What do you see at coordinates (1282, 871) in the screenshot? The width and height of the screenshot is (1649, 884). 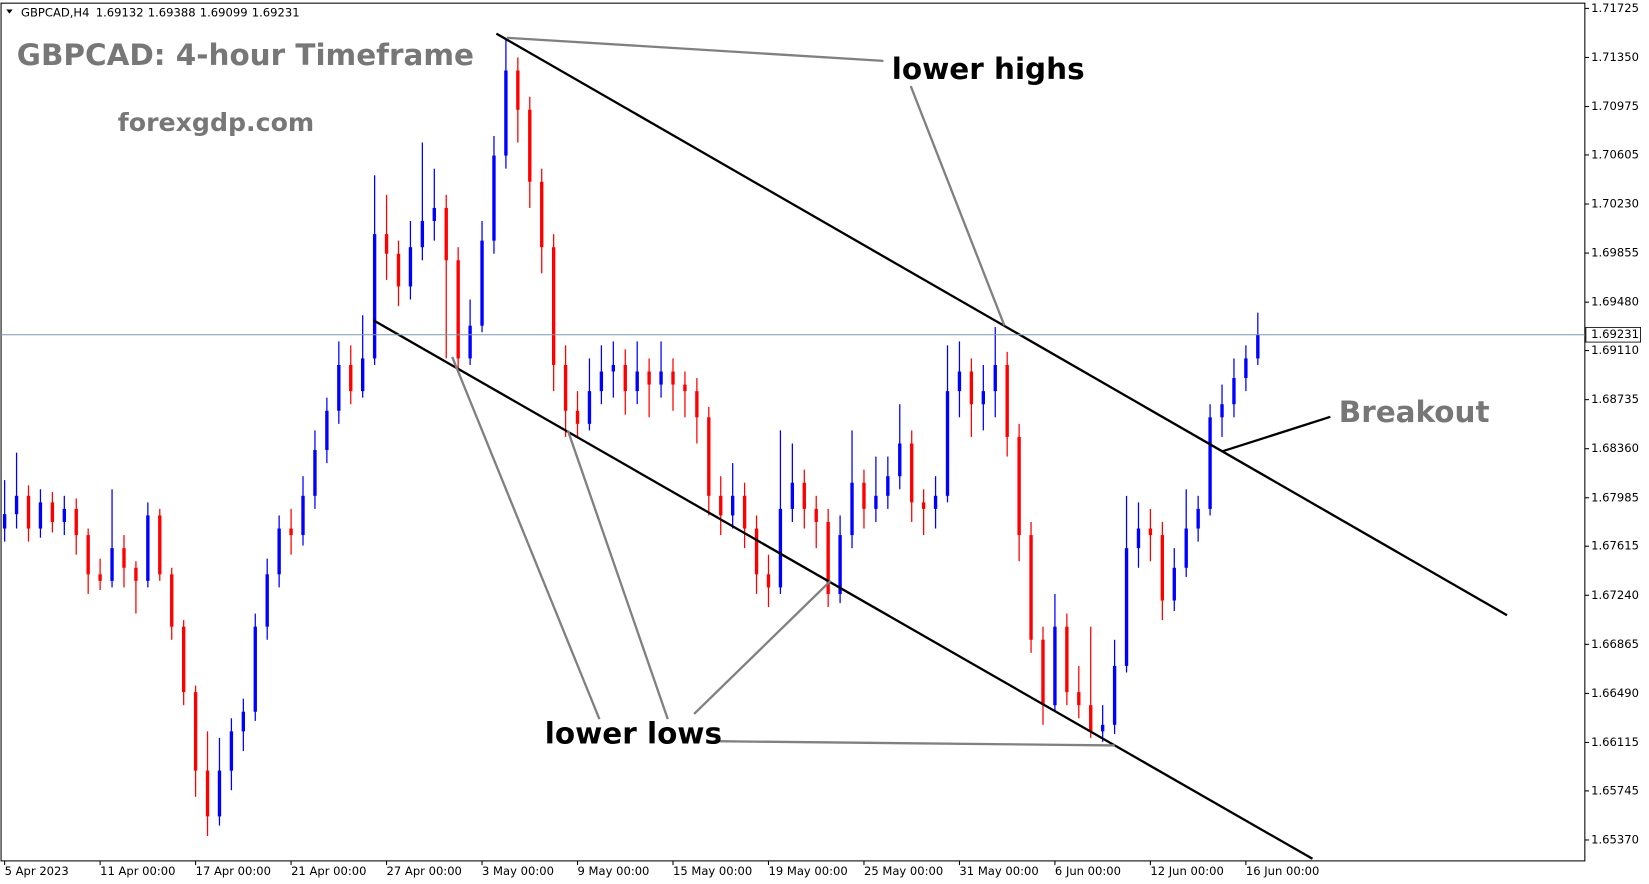 I see `x-tick-label: 16 Jun 00:00` at bounding box center [1282, 871].